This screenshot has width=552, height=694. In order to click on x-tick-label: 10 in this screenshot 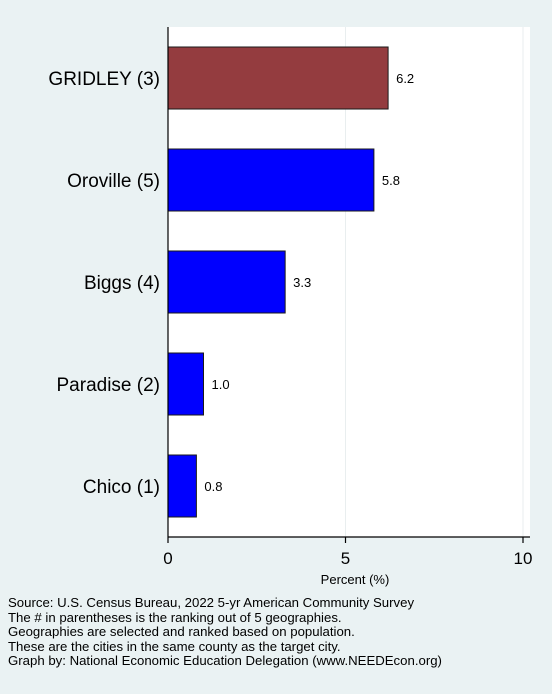, I will do `click(523, 558)`.